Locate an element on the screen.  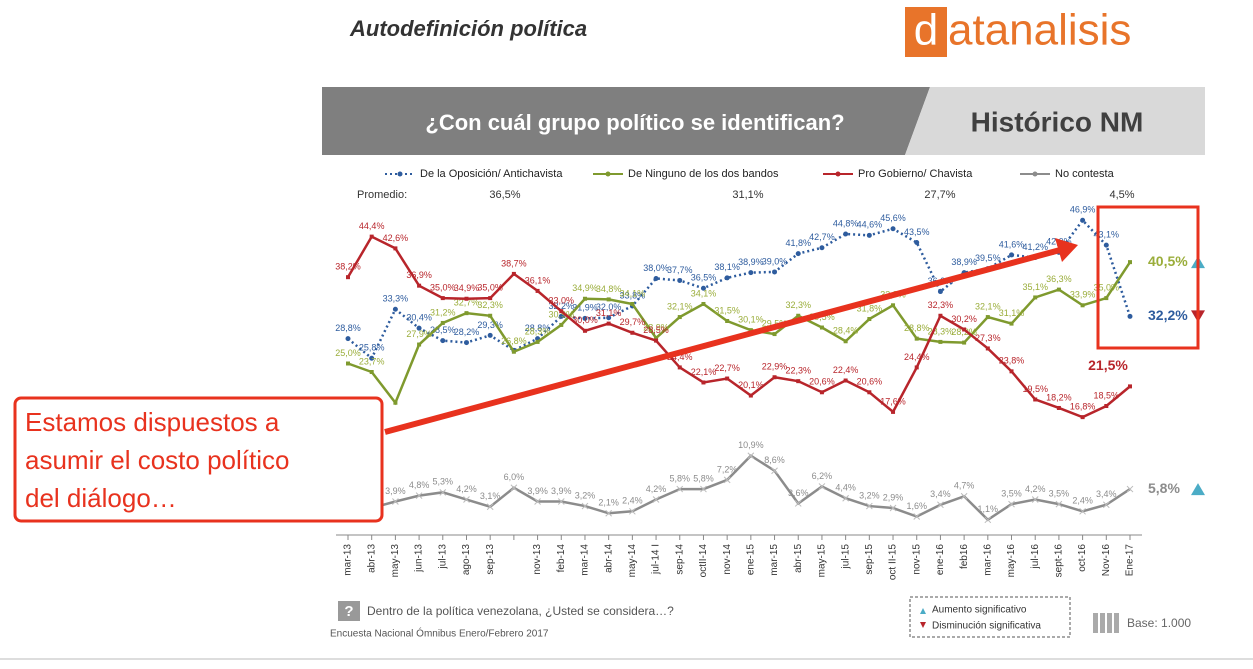
callout-text: asumir el costo político is located at coordinates (157, 460).